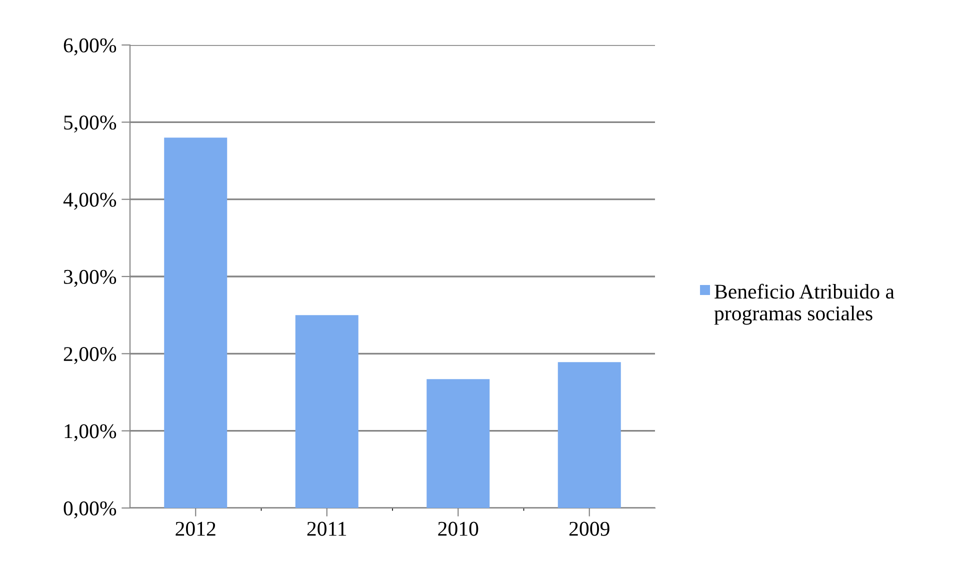 This screenshot has height=585, width=960. I want to click on y-tick-label: 4,00%, so click(89, 201).